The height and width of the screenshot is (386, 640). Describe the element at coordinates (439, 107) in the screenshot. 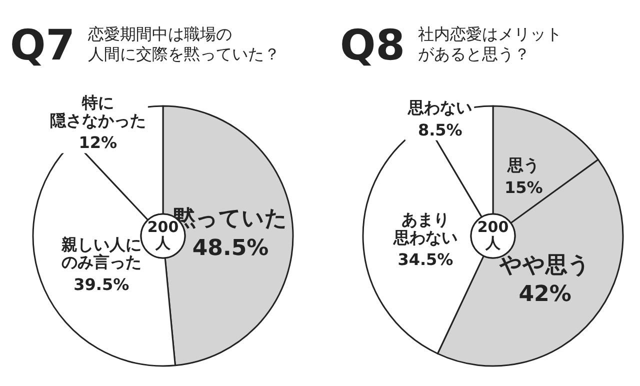

I see `slice-label: 思わない` at that location.